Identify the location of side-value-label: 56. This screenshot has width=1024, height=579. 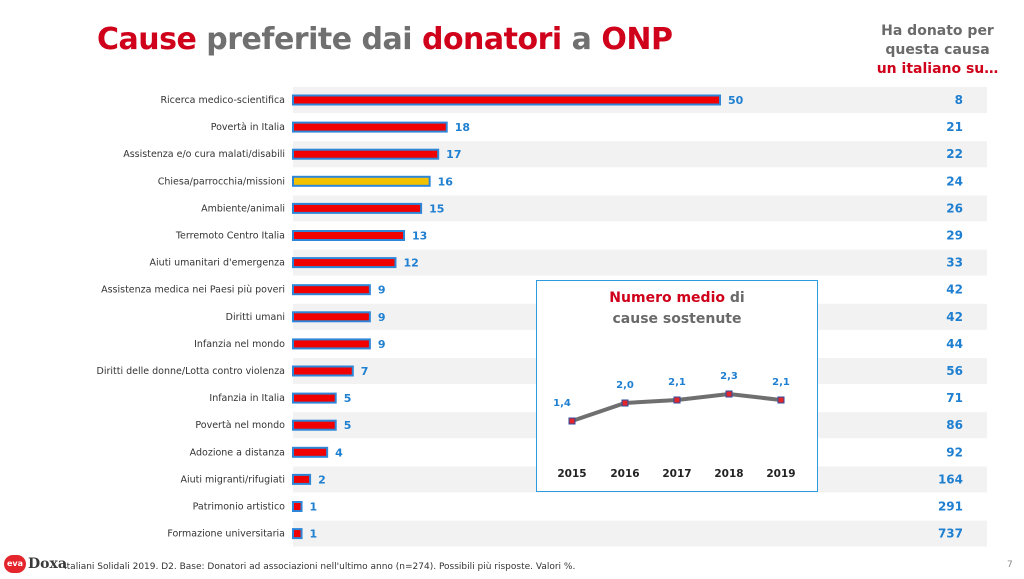
(954, 371).